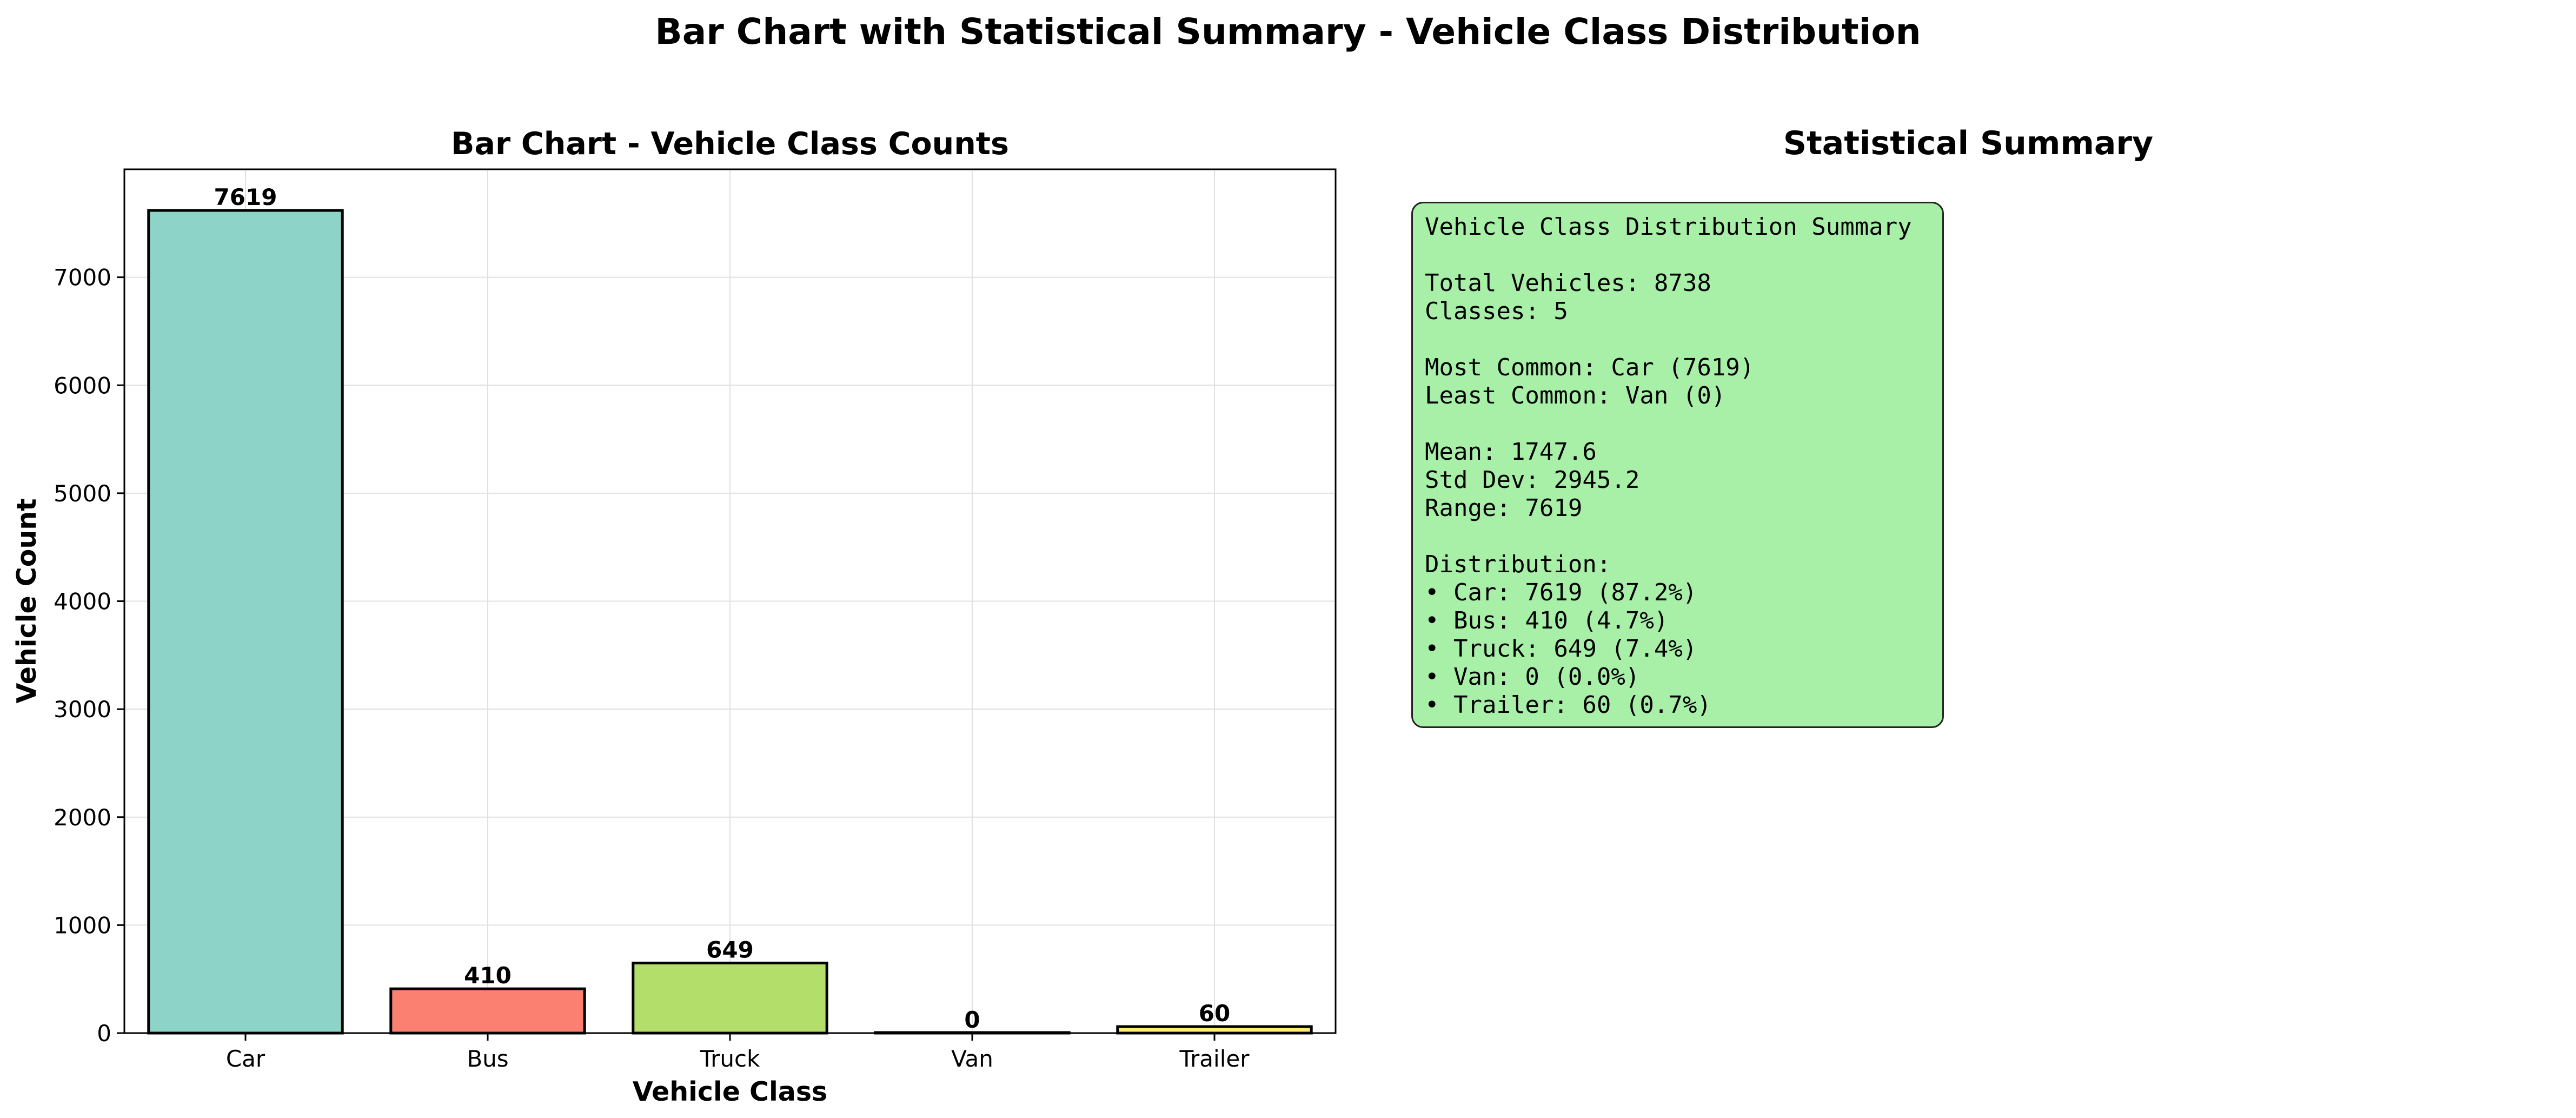  Describe the element at coordinates (730, 949) in the screenshot. I see `value-label: 649` at that location.